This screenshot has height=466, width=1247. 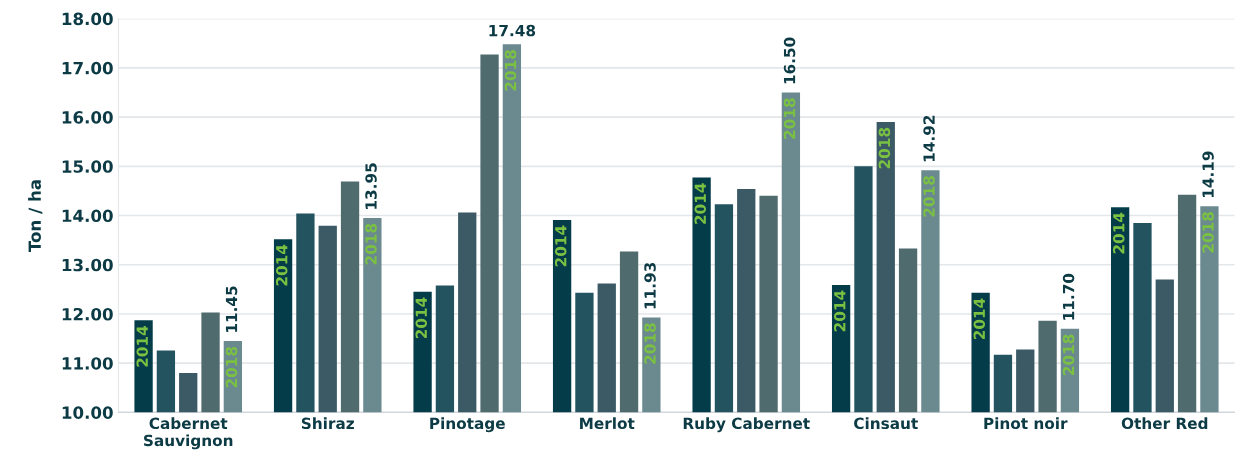 I want to click on data-label: 14.92, so click(x=929, y=138).